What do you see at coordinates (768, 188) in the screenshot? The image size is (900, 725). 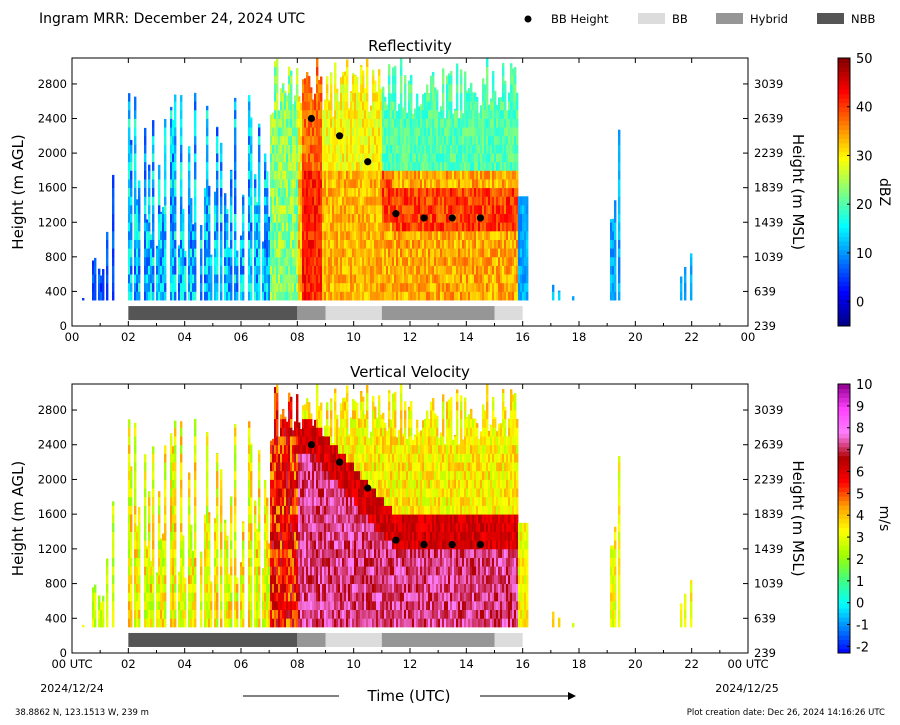 I see `y2-tick-label: 1839` at bounding box center [768, 188].